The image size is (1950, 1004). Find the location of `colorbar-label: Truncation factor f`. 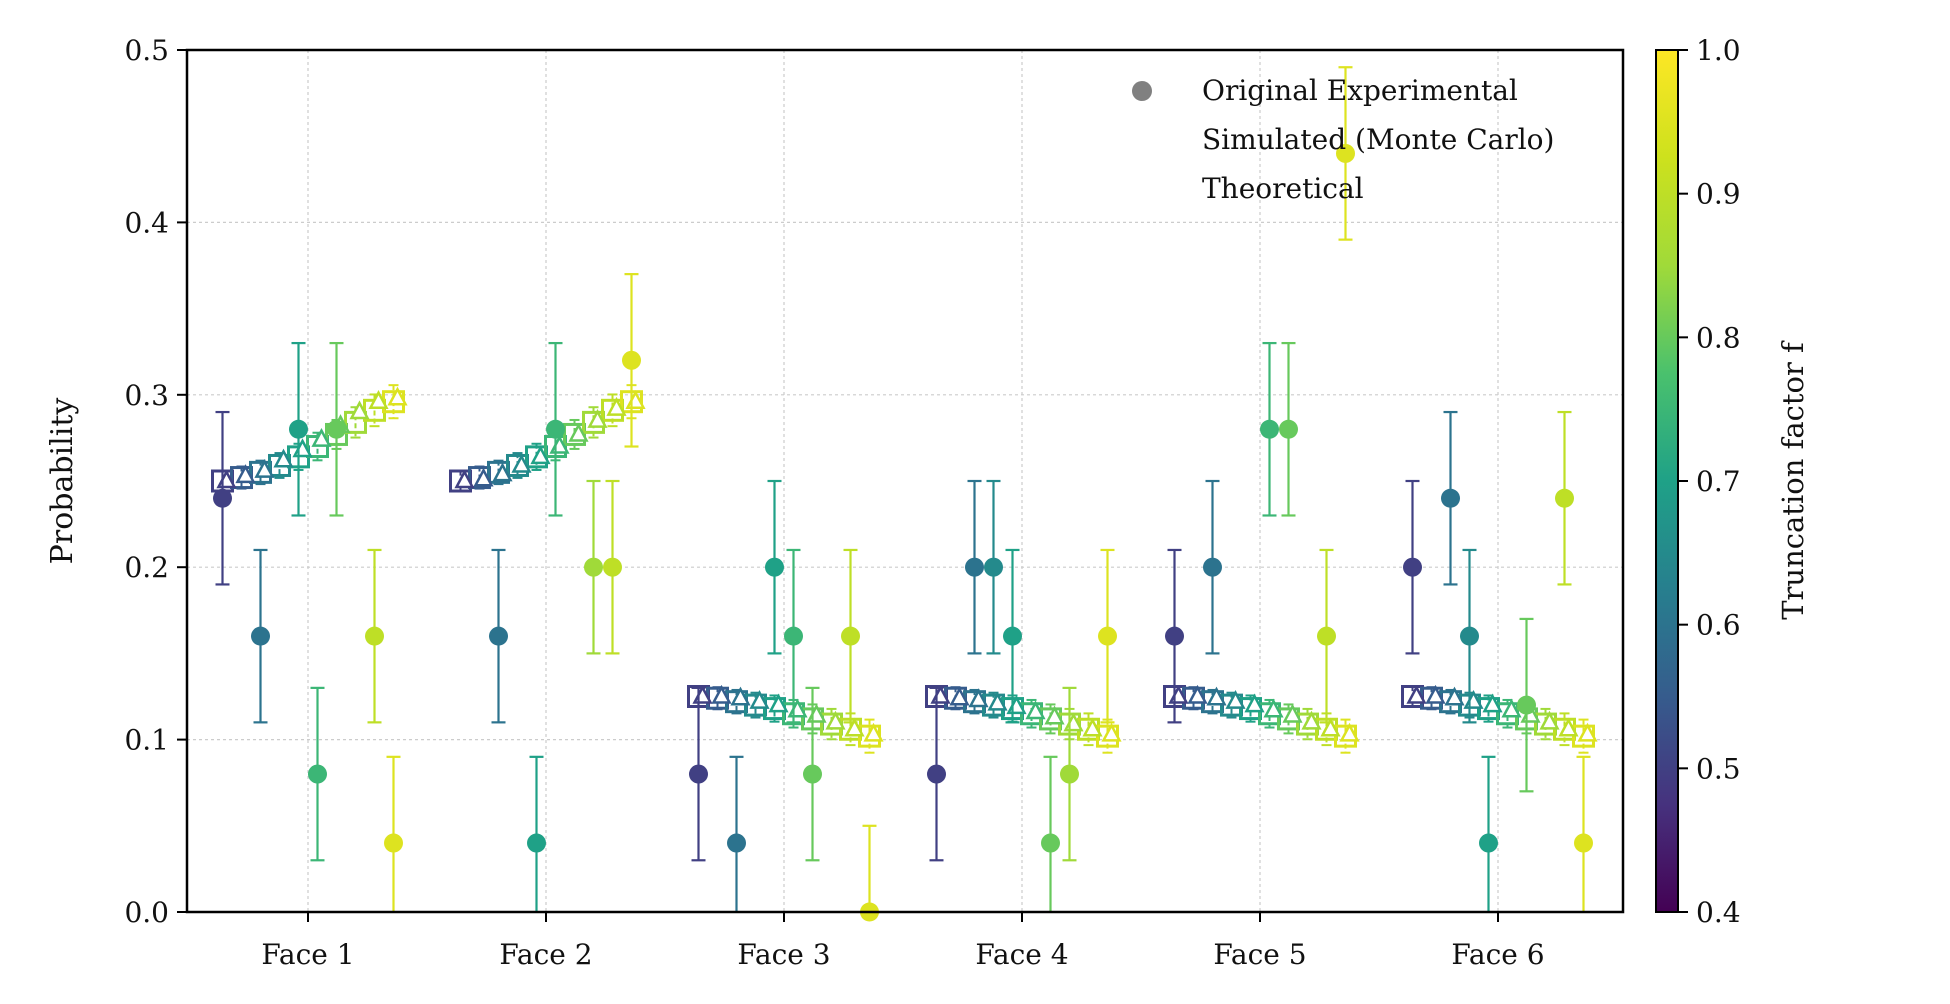

colorbar-label: Truncation factor f is located at coordinates (1793, 480).